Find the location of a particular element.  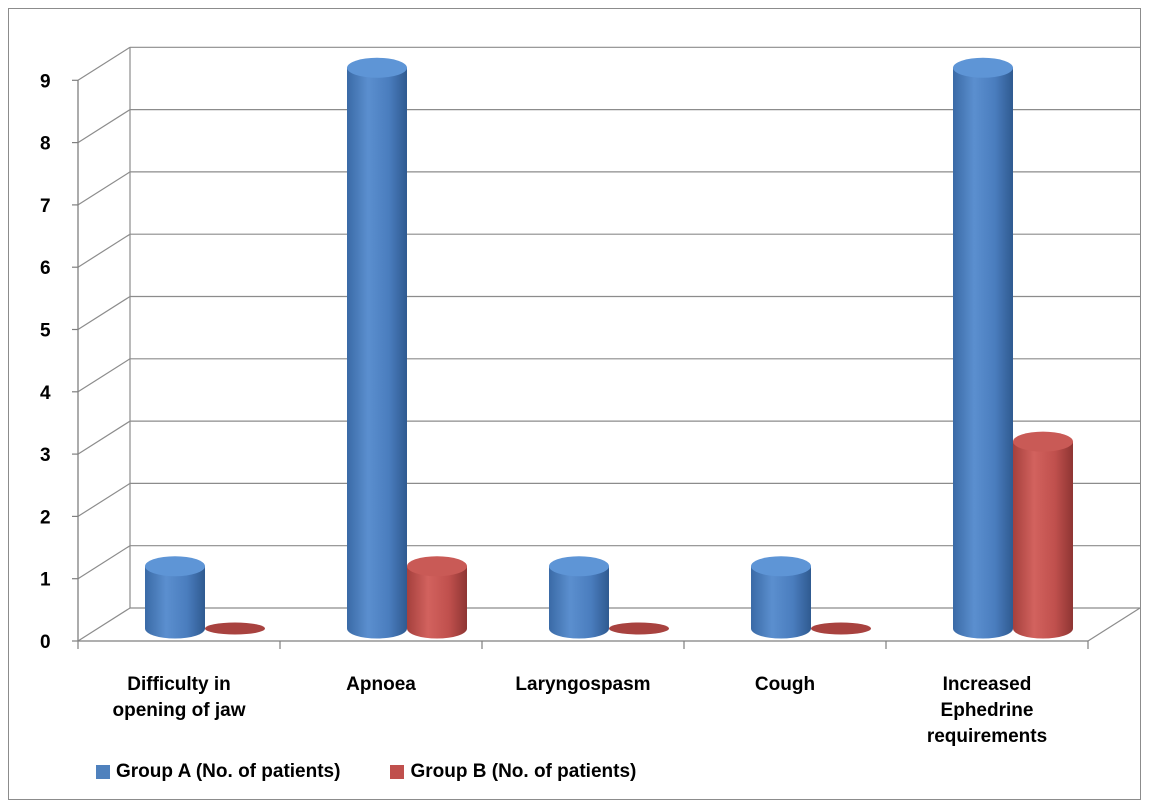

x-tick-label: Apnoea is located at coordinates (381, 684).